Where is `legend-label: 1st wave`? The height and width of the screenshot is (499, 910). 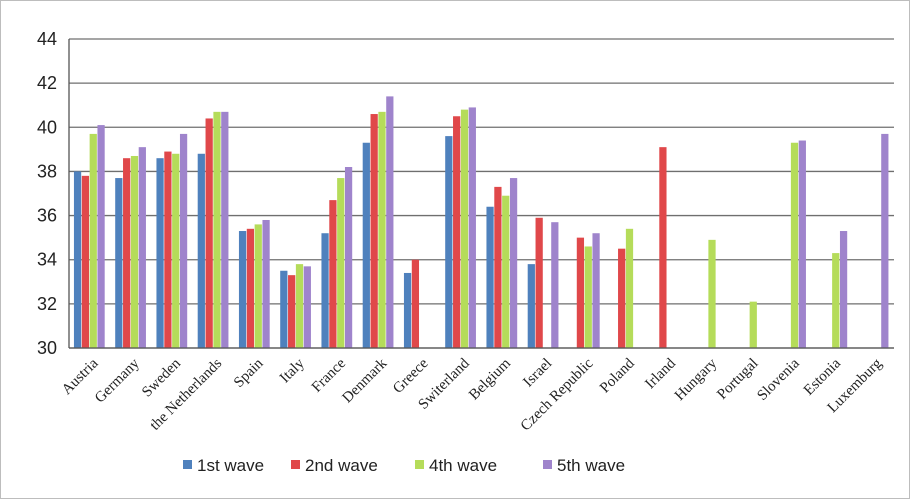
legend-label: 1st wave is located at coordinates (230, 465).